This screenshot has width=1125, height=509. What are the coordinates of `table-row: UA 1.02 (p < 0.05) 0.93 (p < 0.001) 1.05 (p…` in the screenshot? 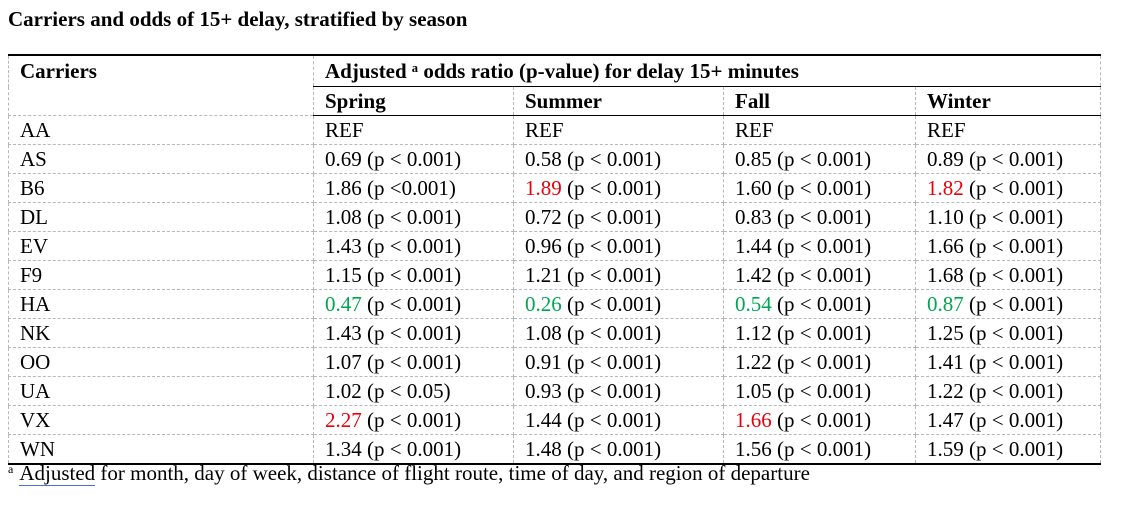 It's located at (555, 391).